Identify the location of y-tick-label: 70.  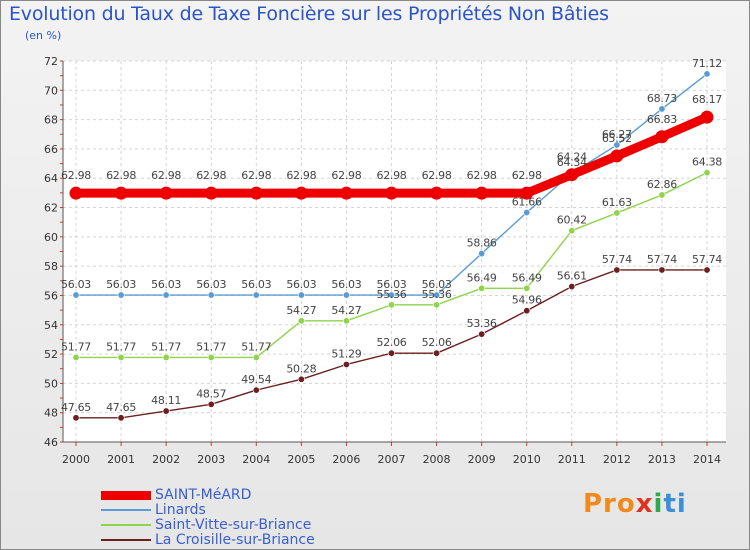
(51, 90).